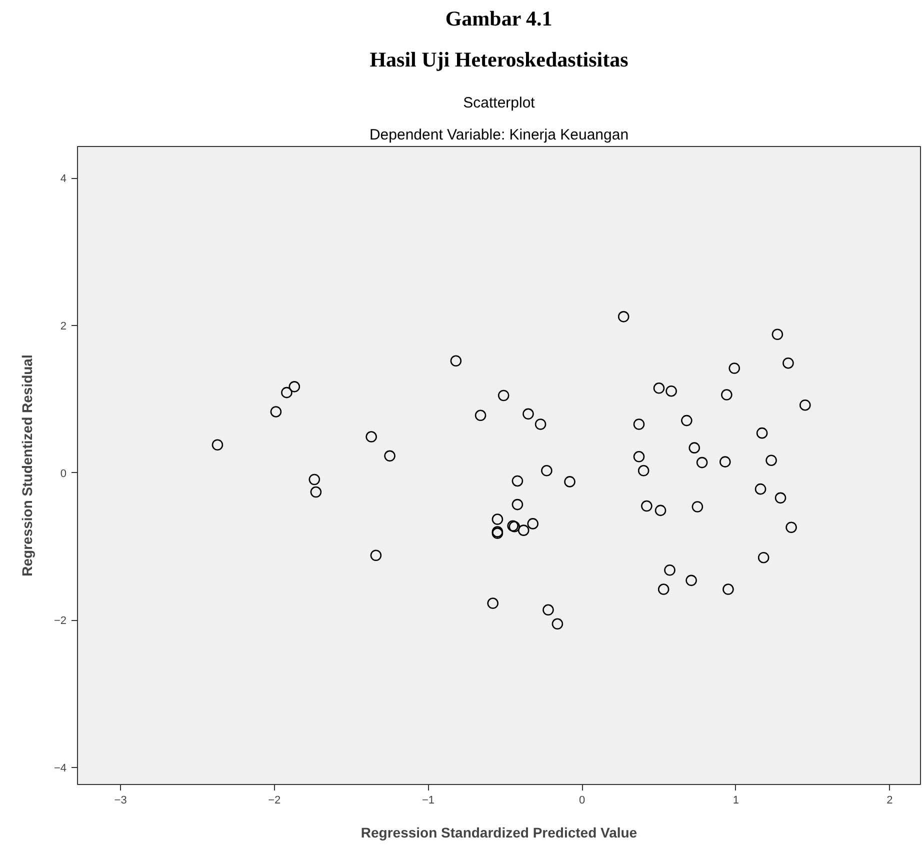 The width and height of the screenshot is (922, 854). I want to click on chart-subtitle: Hasil Uji Heteroskedastisitas, so click(499, 60).